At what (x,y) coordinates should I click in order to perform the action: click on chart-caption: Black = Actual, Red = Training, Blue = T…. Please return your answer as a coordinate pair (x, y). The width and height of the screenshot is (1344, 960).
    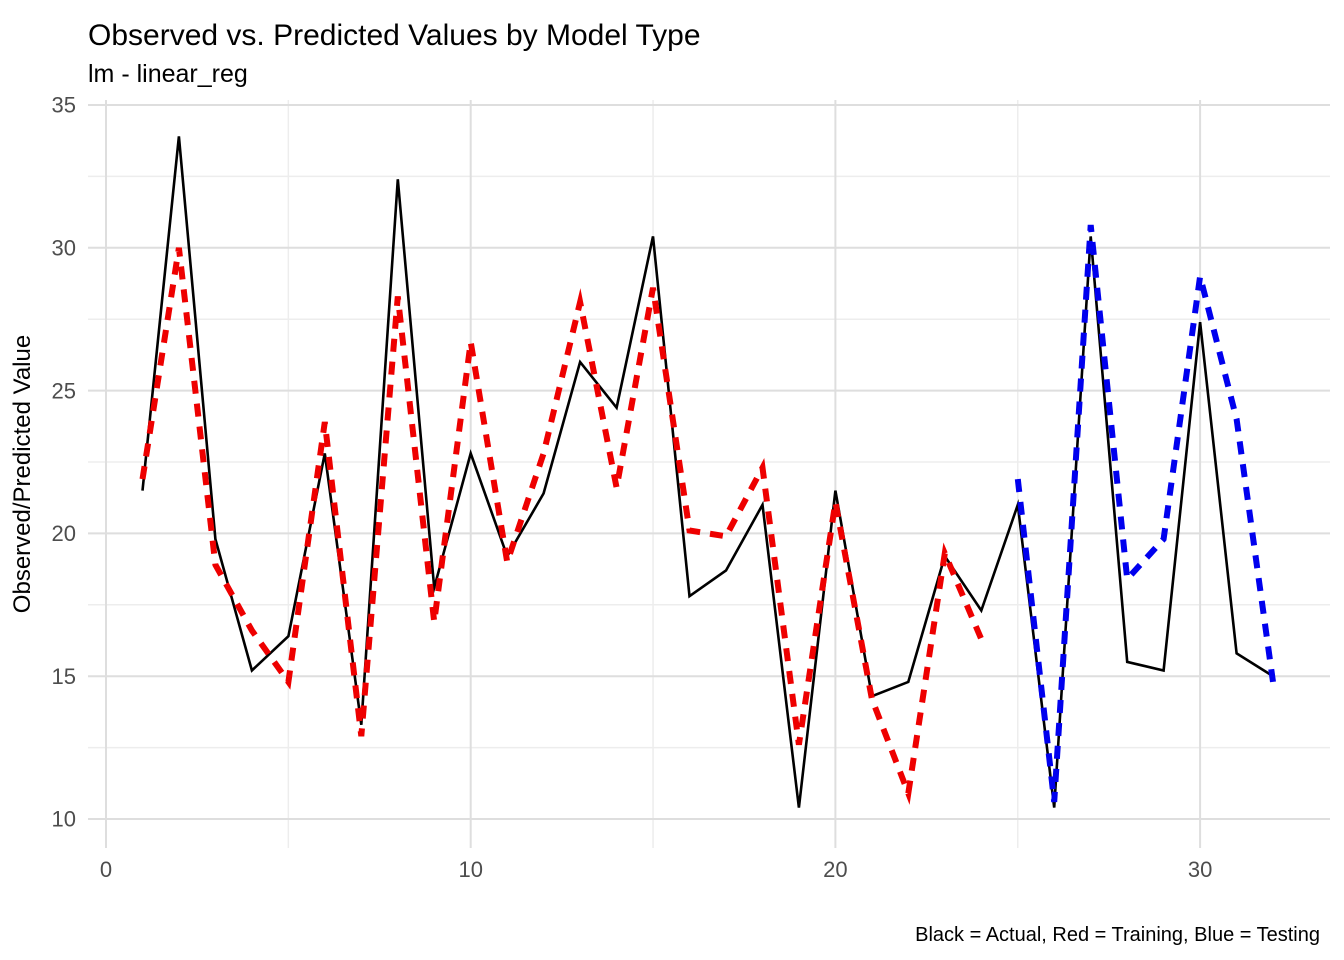
    Looking at the image, I should click on (1117, 935).